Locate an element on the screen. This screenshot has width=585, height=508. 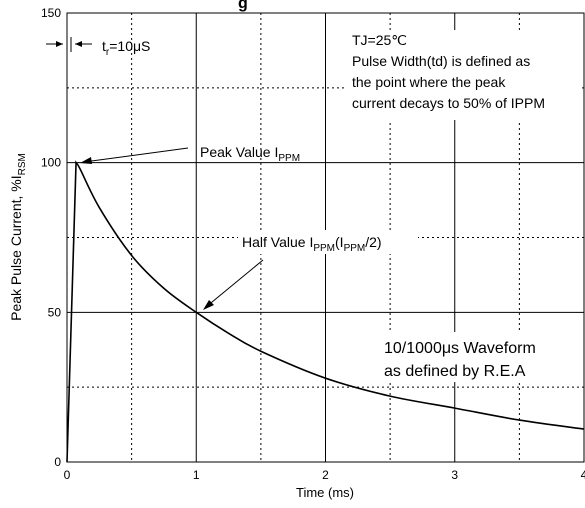
half-label-bg is located at coordinates (328, 242).